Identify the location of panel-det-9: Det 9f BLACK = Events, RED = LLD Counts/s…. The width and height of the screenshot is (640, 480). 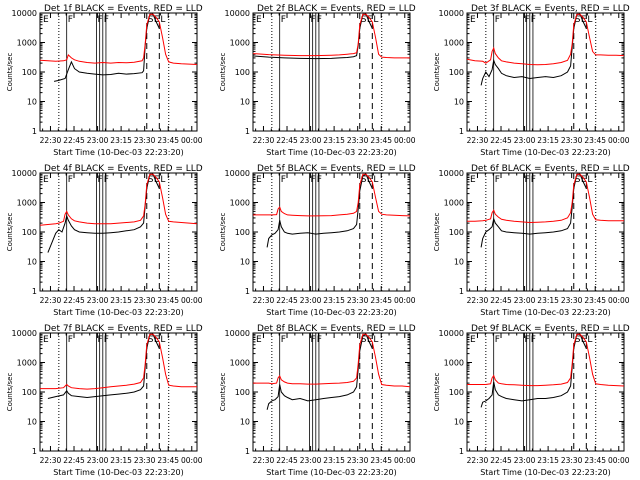
(531, 400).